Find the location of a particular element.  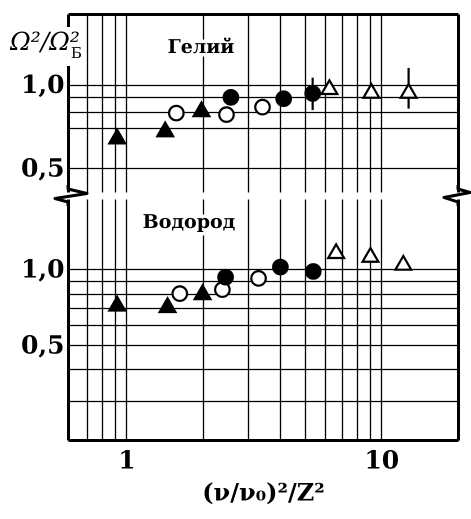

x-tick-label: 10 is located at coordinates (382, 460).